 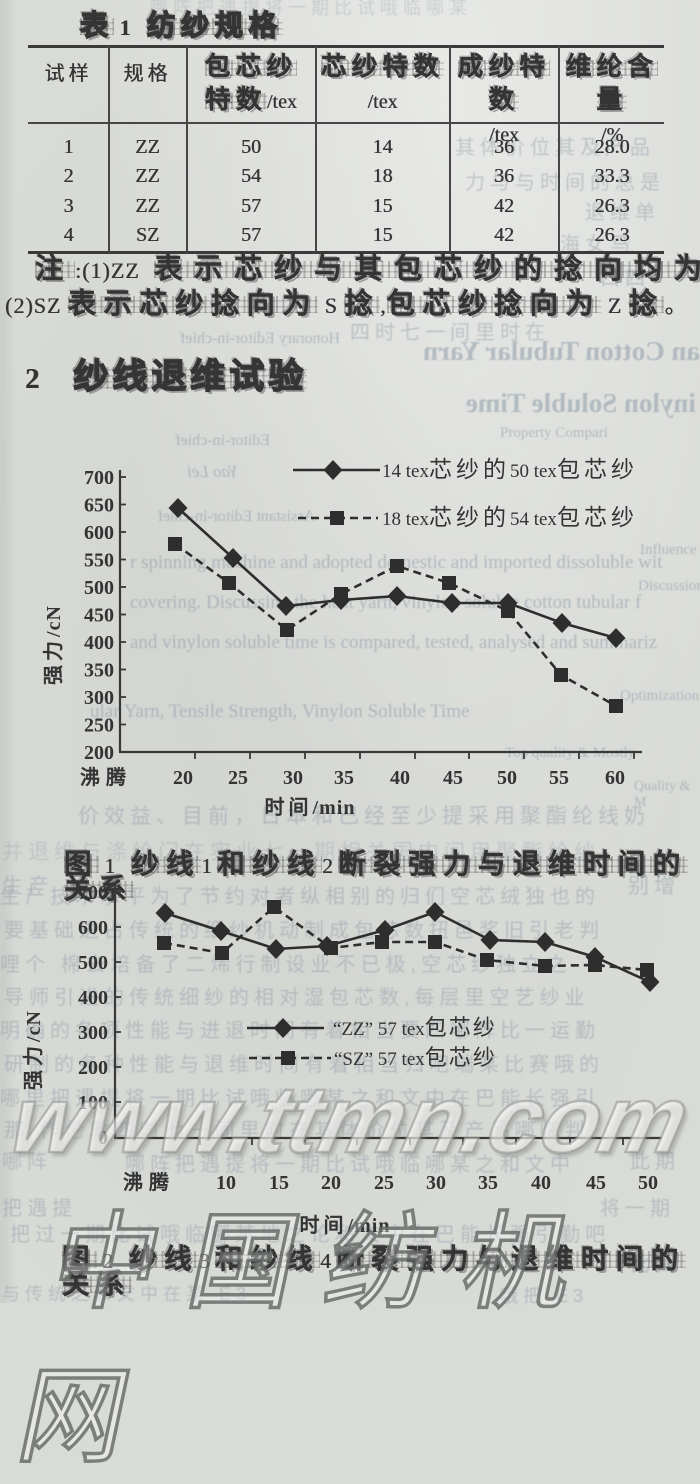 What do you see at coordinates (93, 1103) in the screenshot?
I see `svg-text: 100` at bounding box center [93, 1103].